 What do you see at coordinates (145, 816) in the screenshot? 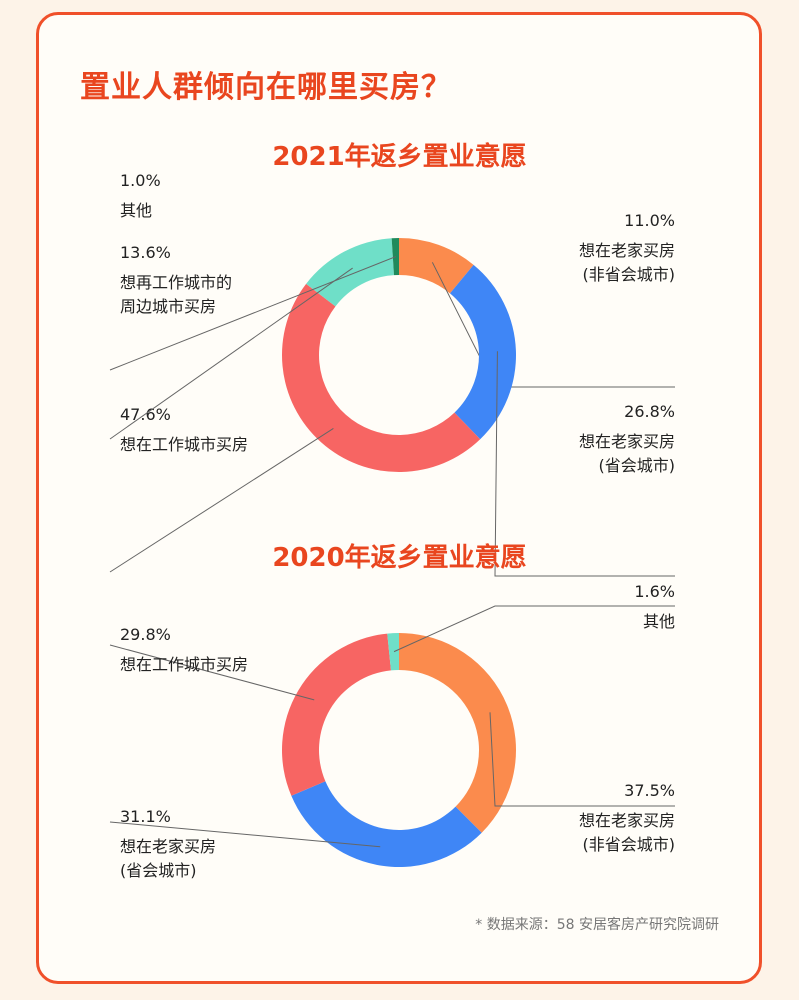
I see `value-label-1-1: 31.1%` at bounding box center [145, 816].